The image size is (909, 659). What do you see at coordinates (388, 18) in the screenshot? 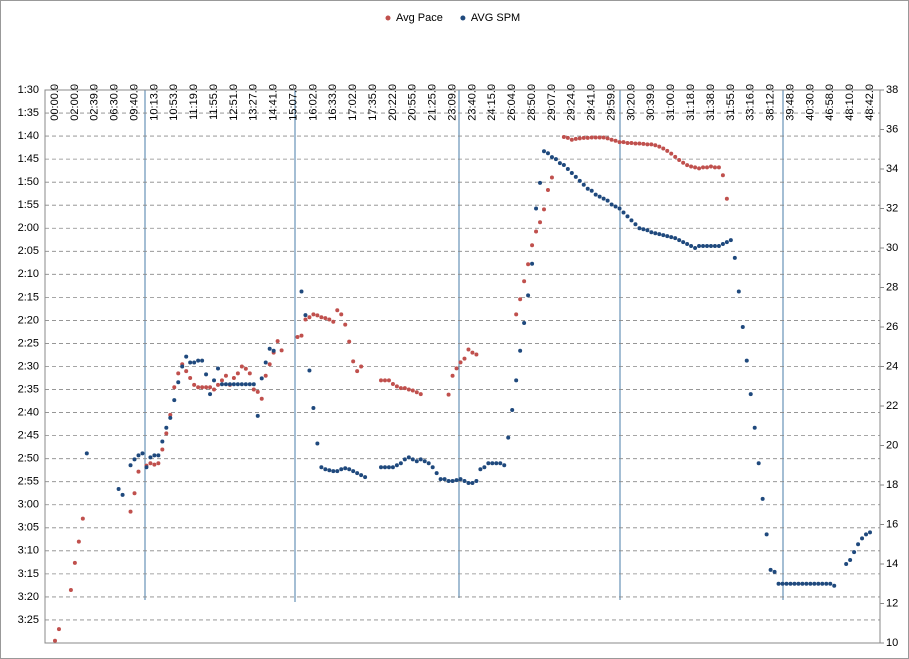
I see `legend-marker` at bounding box center [388, 18].